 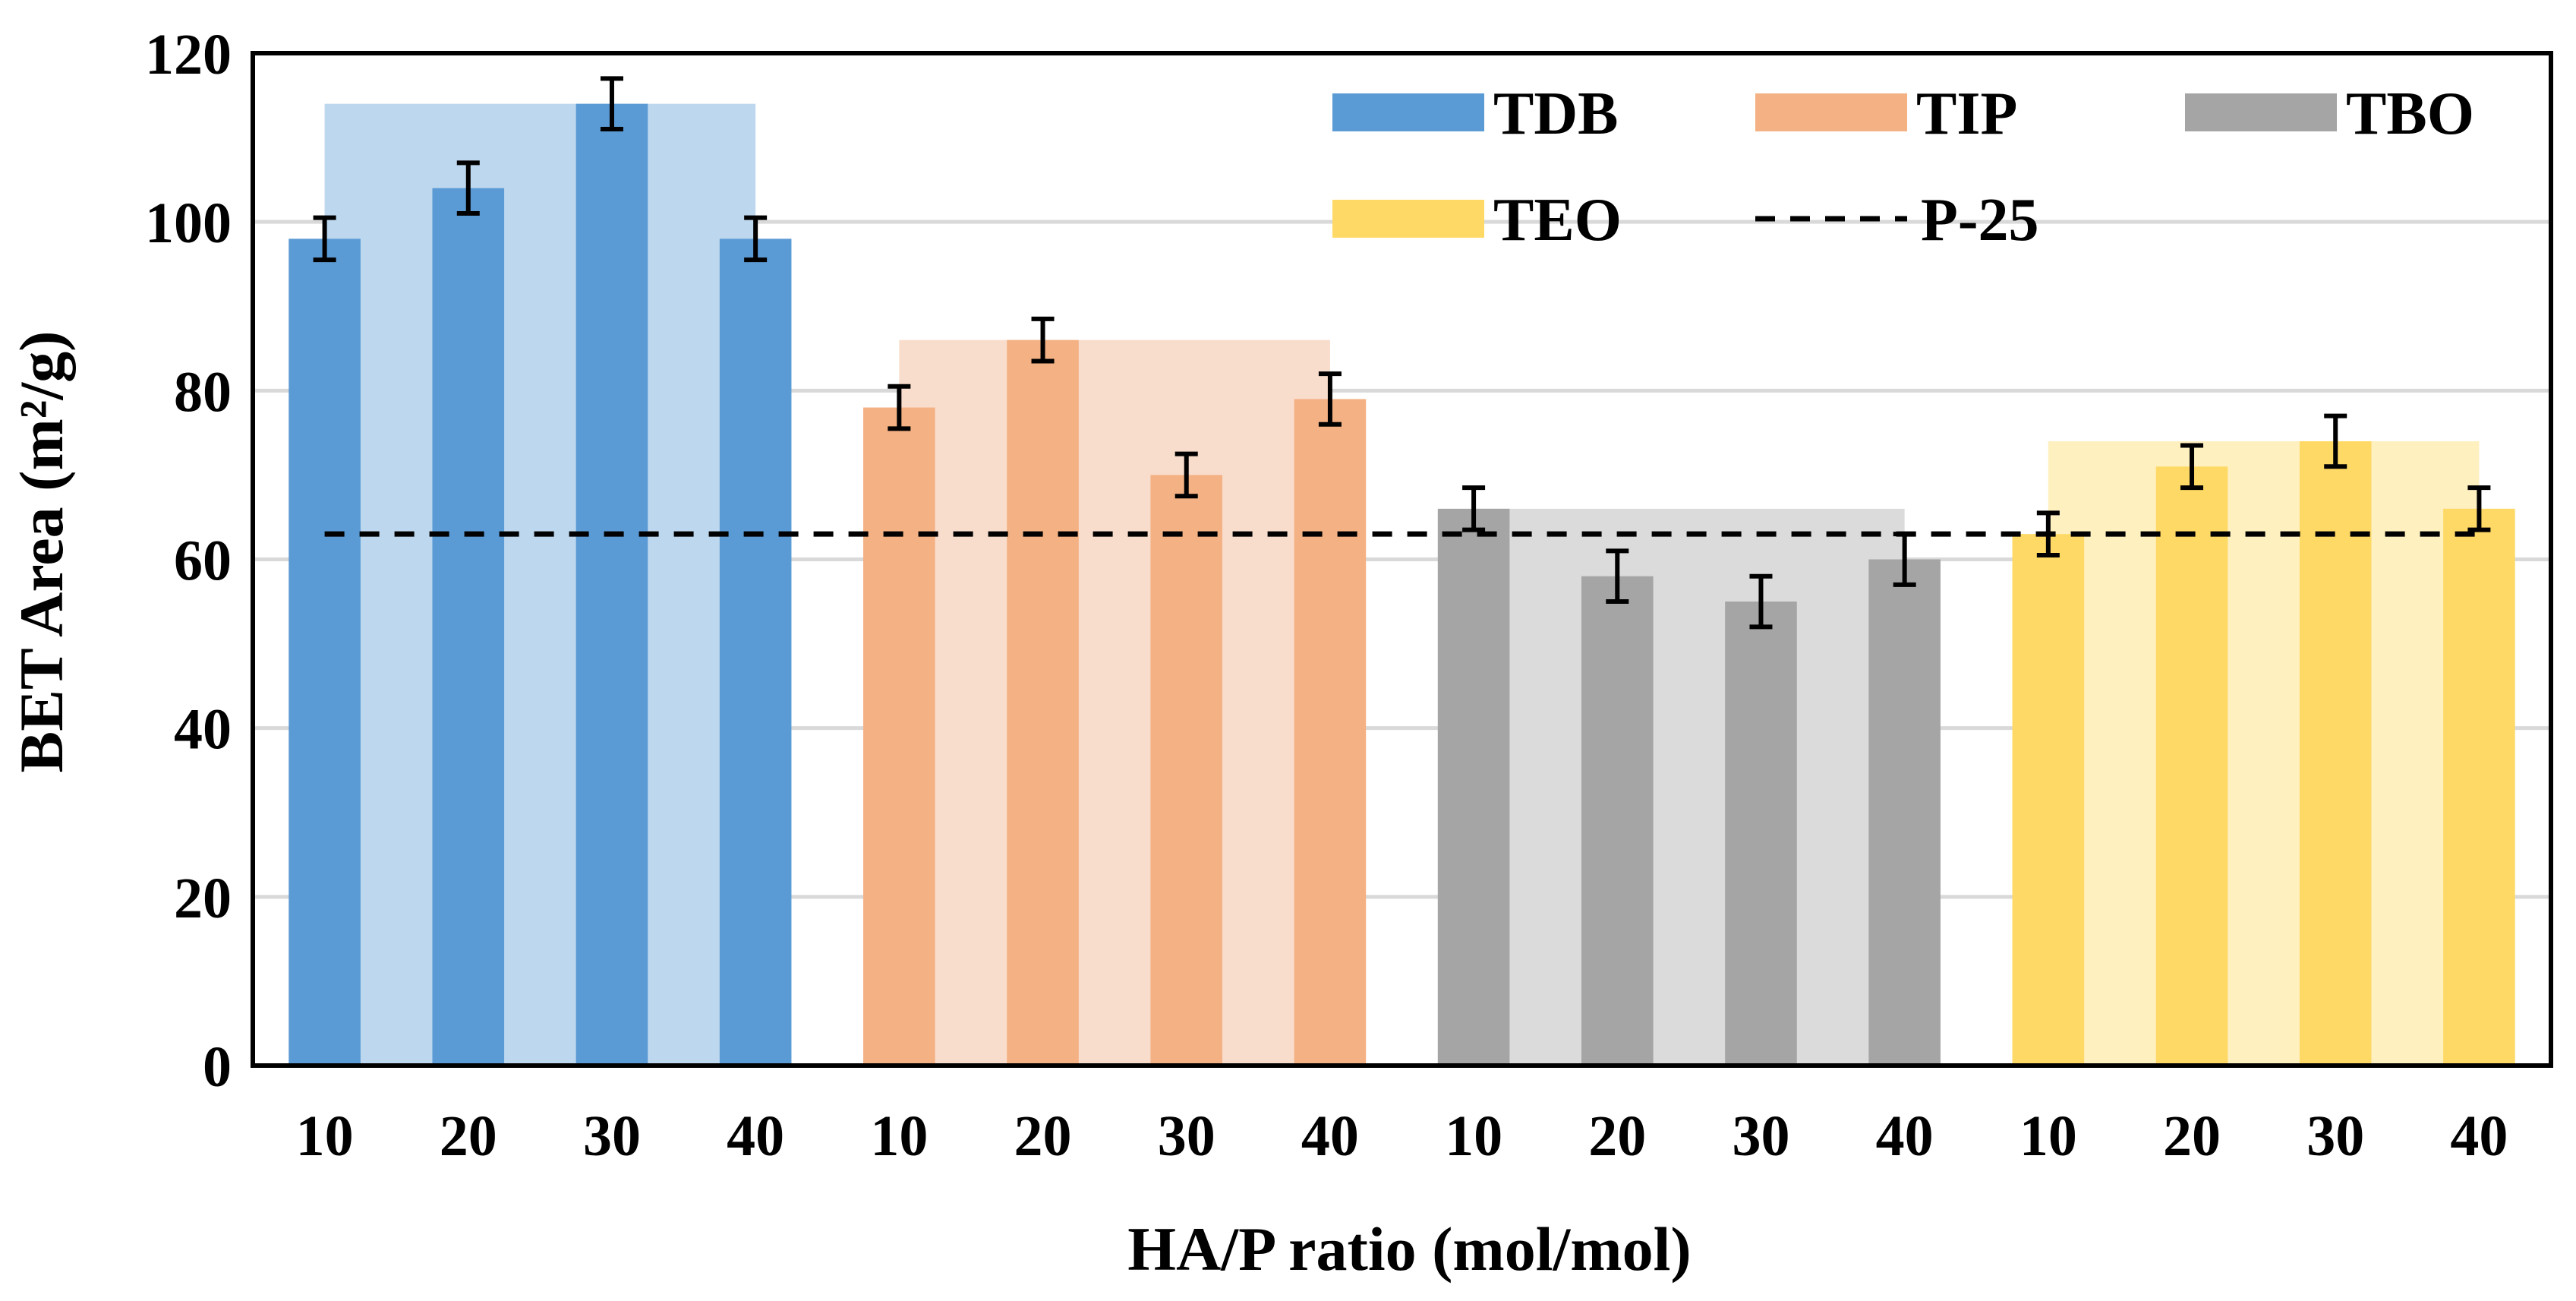 I want to click on x-tick-label-tbo-40: 40, so click(x=1905, y=1136).